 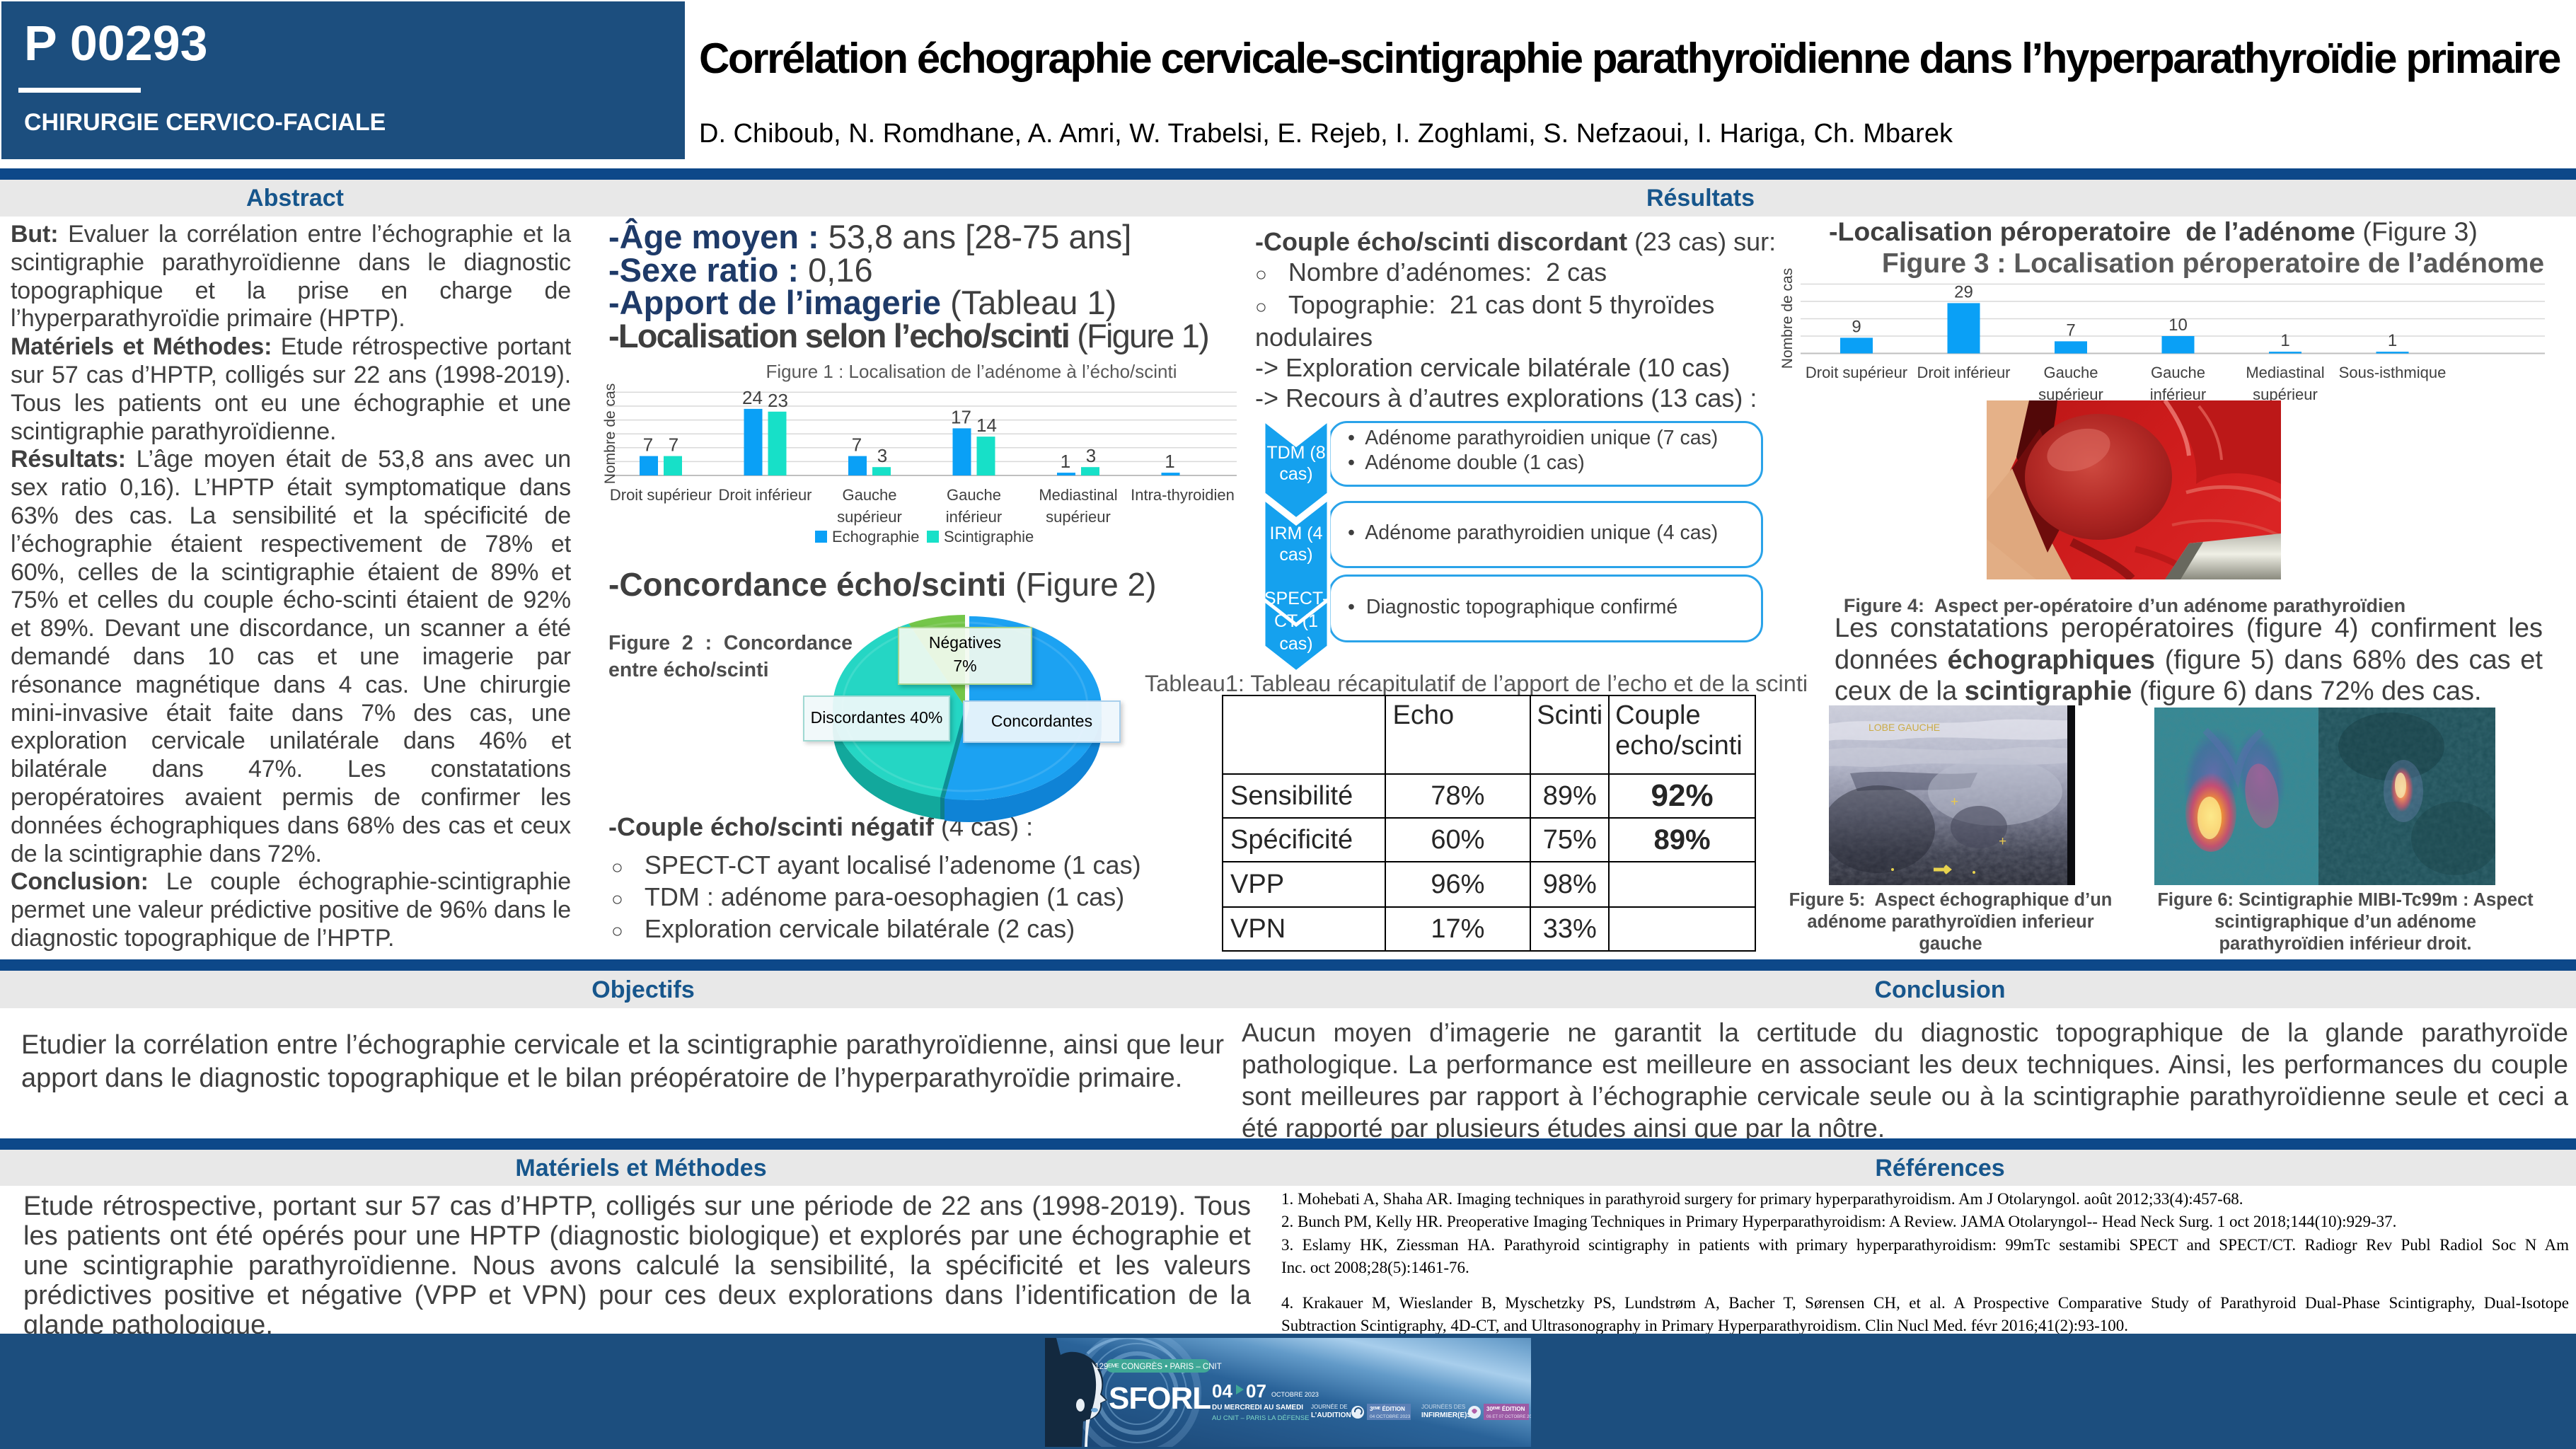 What do you see at coordinates (2178, 325) in the screenshot?
I see `svg-text: 10` at bounding box center [2178, 325].